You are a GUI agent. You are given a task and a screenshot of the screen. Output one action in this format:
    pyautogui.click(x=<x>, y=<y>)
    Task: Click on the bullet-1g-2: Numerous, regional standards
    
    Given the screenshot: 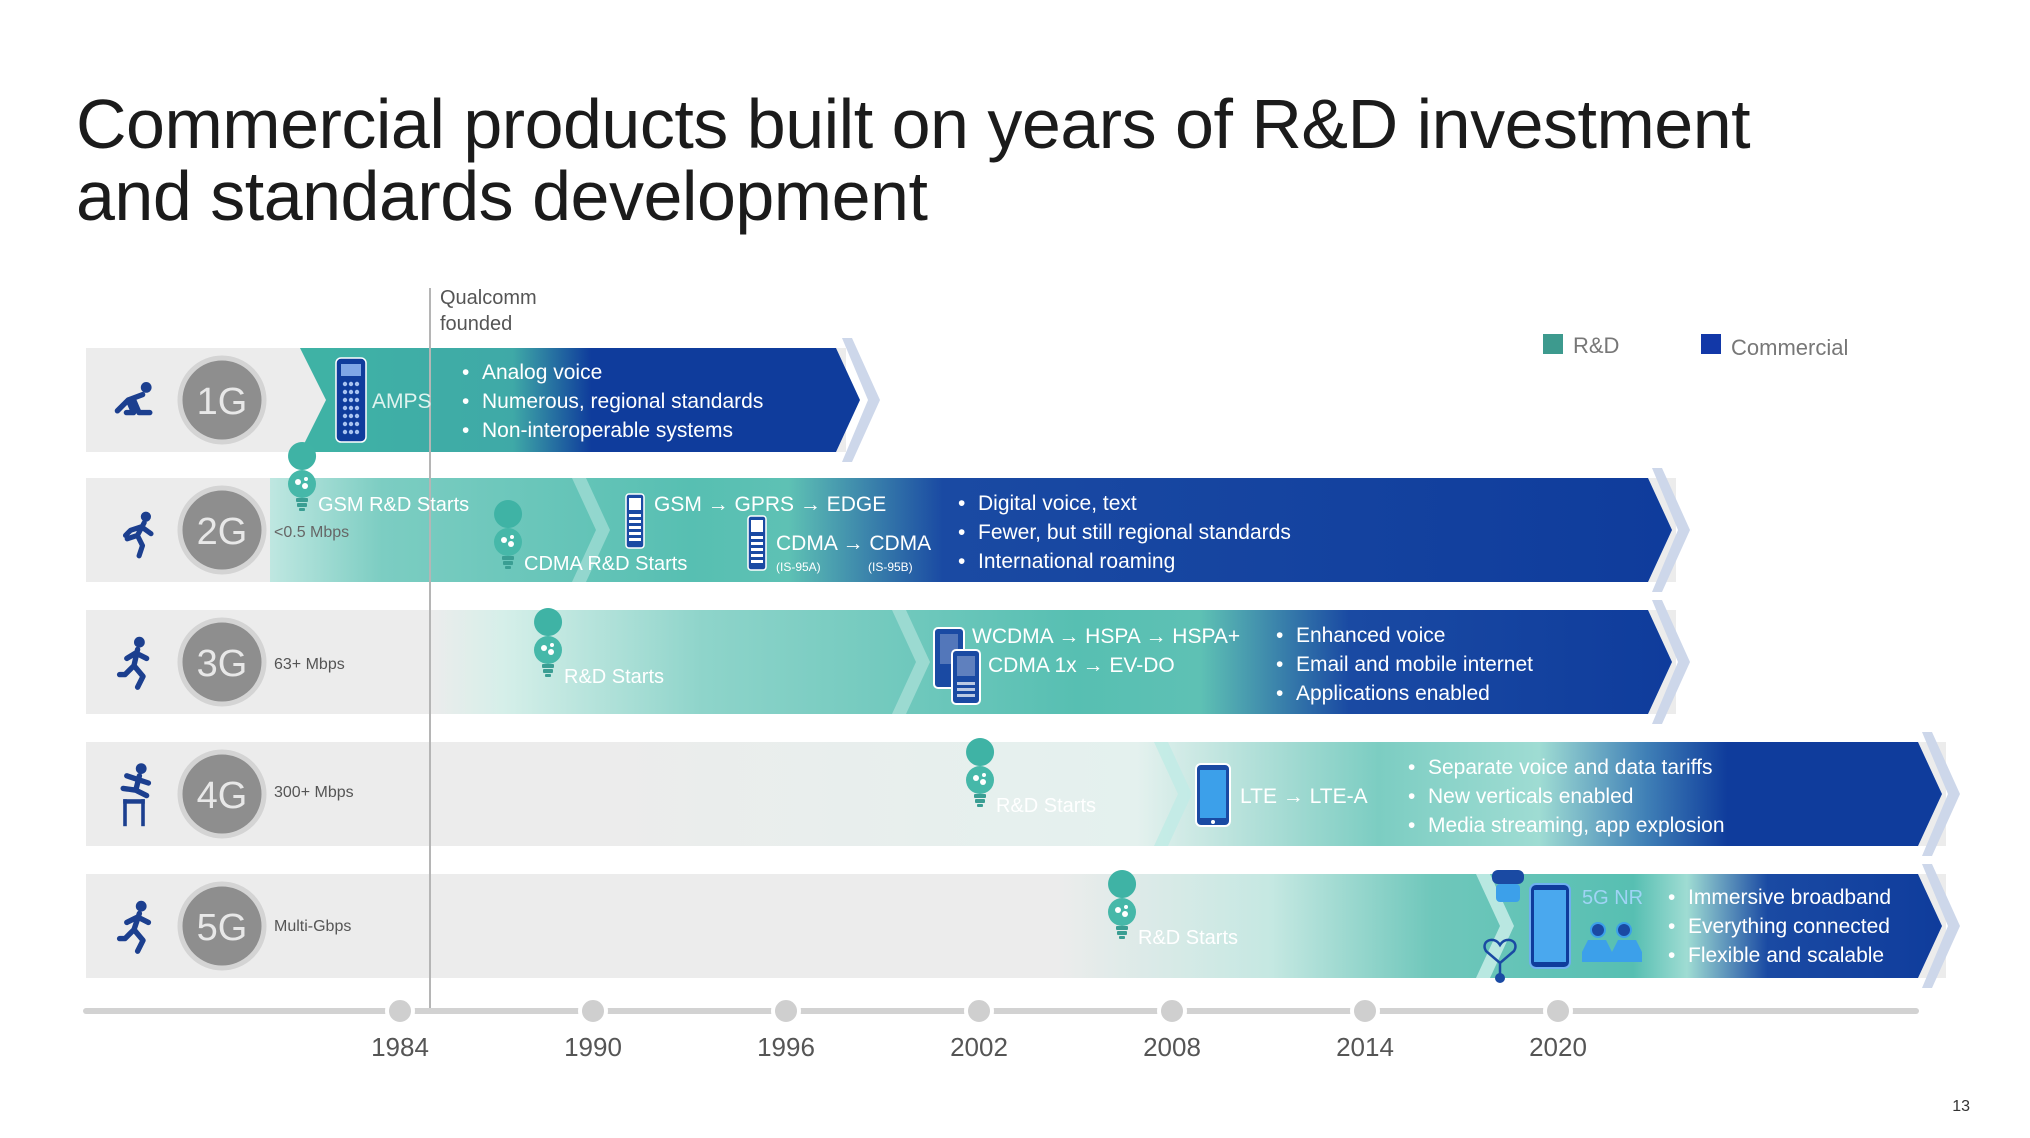 What is the action you would take?
    pyautogui.click(x=622, y=401)
    